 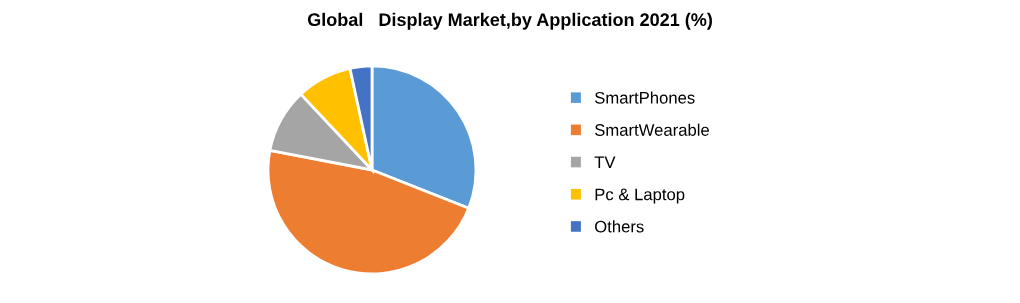 What do you see at coordinates (651, 129) in the screenshot?
I see `legend-label: SmartWearable` at bounding box center [651, 129].